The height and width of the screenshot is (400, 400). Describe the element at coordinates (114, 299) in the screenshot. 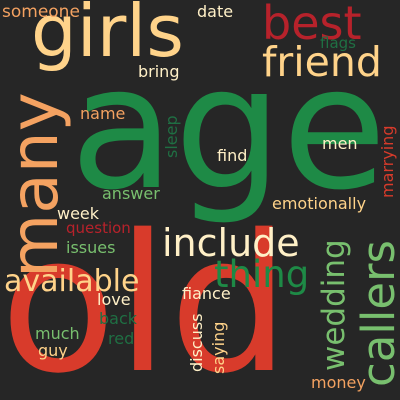

I see `word-love: love` at that location.